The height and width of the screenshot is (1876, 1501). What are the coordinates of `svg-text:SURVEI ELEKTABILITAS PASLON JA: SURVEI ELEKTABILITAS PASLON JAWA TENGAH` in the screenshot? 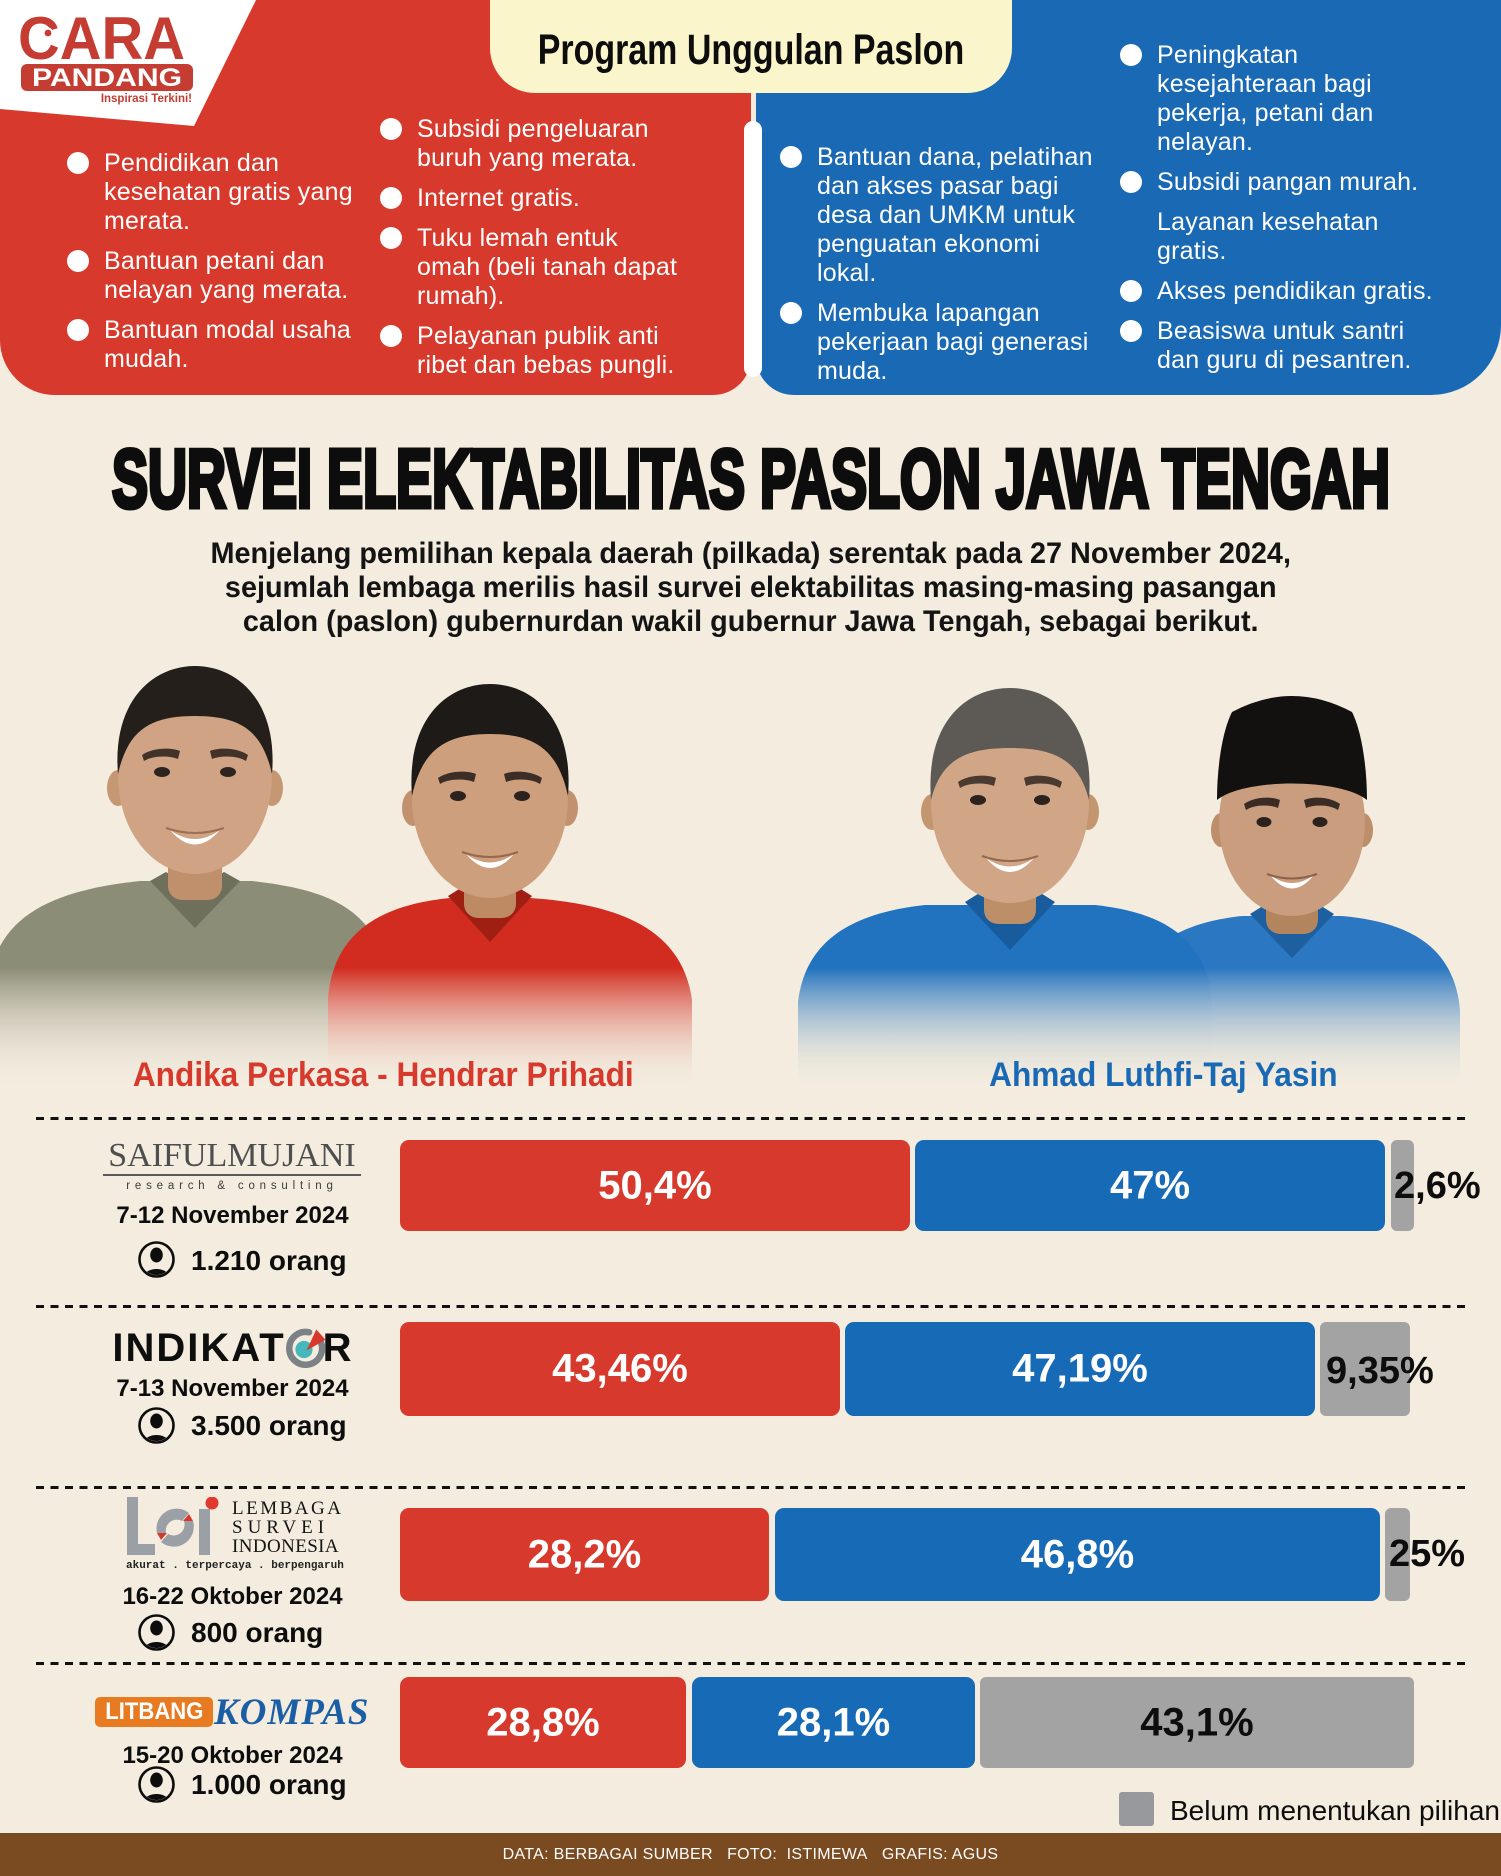 It's located at (751, 479).